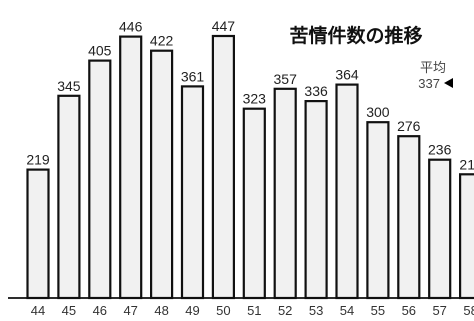  What do you see at coordinates (69, 310) in the screenshot?
I see `x-tick-label: 45` at bounding box center [69, 310].